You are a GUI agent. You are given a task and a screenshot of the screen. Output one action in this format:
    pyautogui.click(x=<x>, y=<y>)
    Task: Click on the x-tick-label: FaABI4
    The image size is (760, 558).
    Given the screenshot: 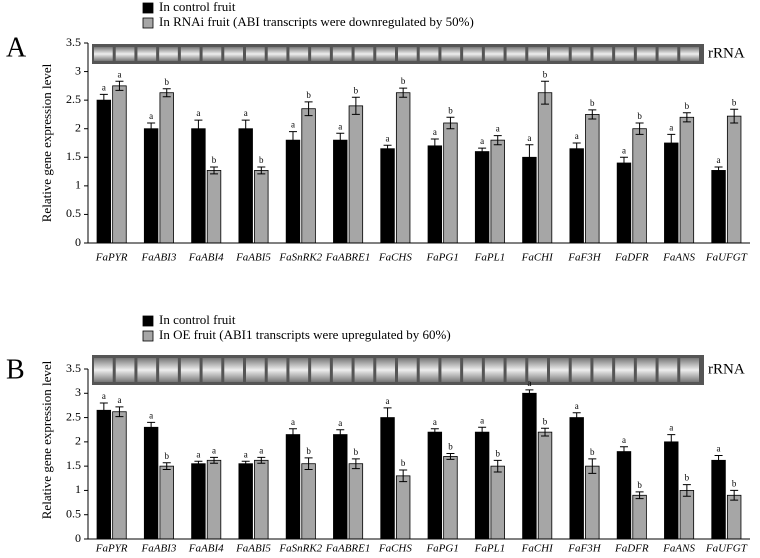 What is the action you would take?
    pyautogui.click(x=206, y=258)
    